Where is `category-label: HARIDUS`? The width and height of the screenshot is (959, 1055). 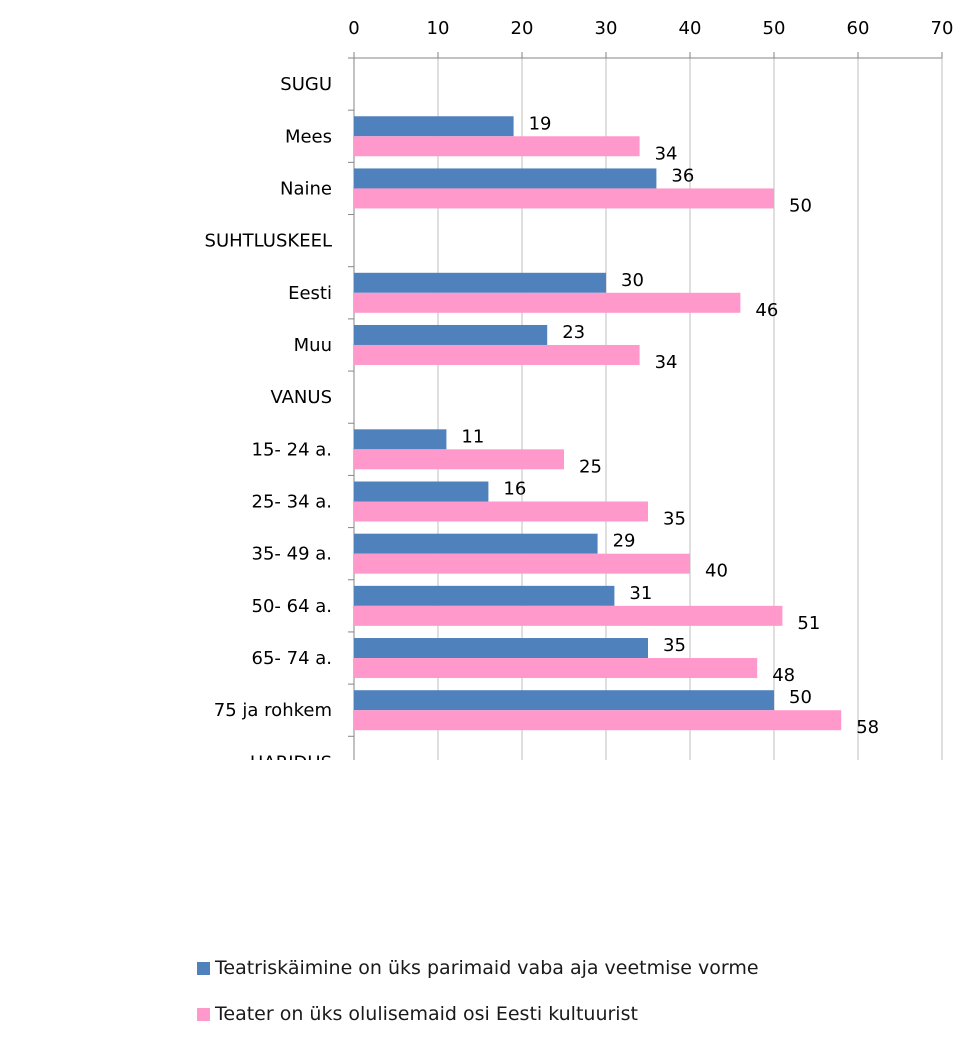
category-label: HARIDUS is located at coordinates (291, 756).